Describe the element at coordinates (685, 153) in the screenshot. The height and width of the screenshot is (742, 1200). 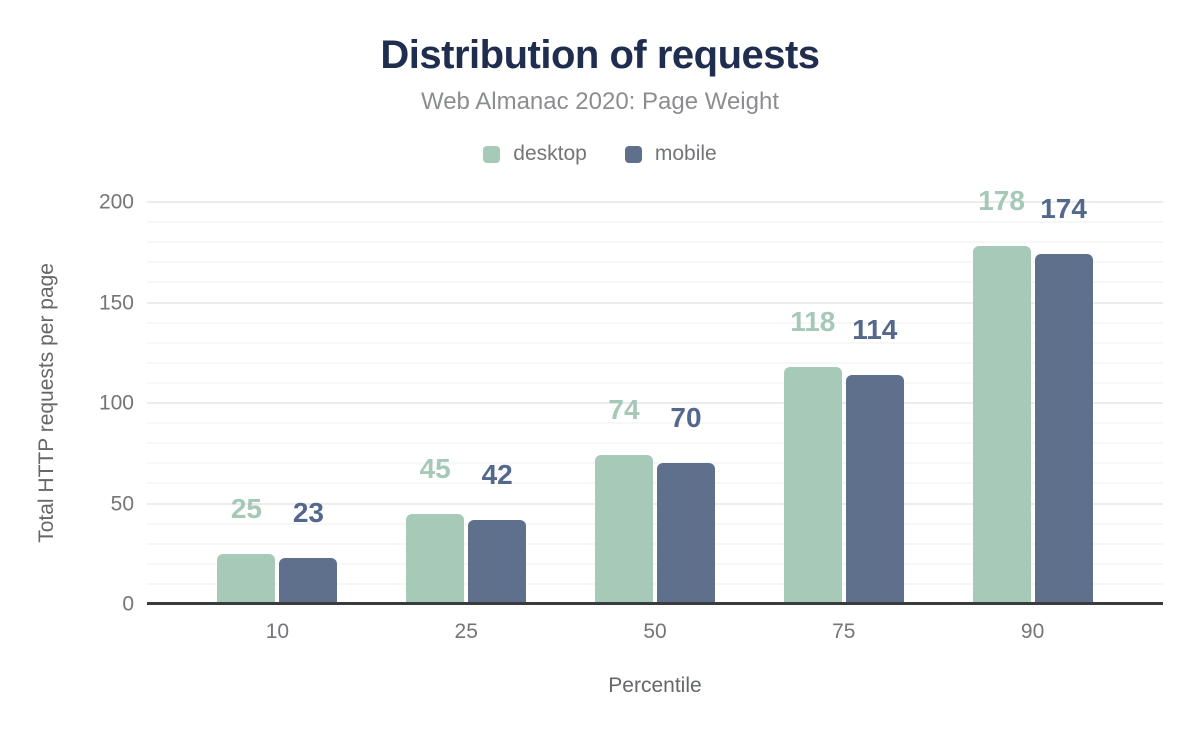
I see `legend-label: mobile` at that location.